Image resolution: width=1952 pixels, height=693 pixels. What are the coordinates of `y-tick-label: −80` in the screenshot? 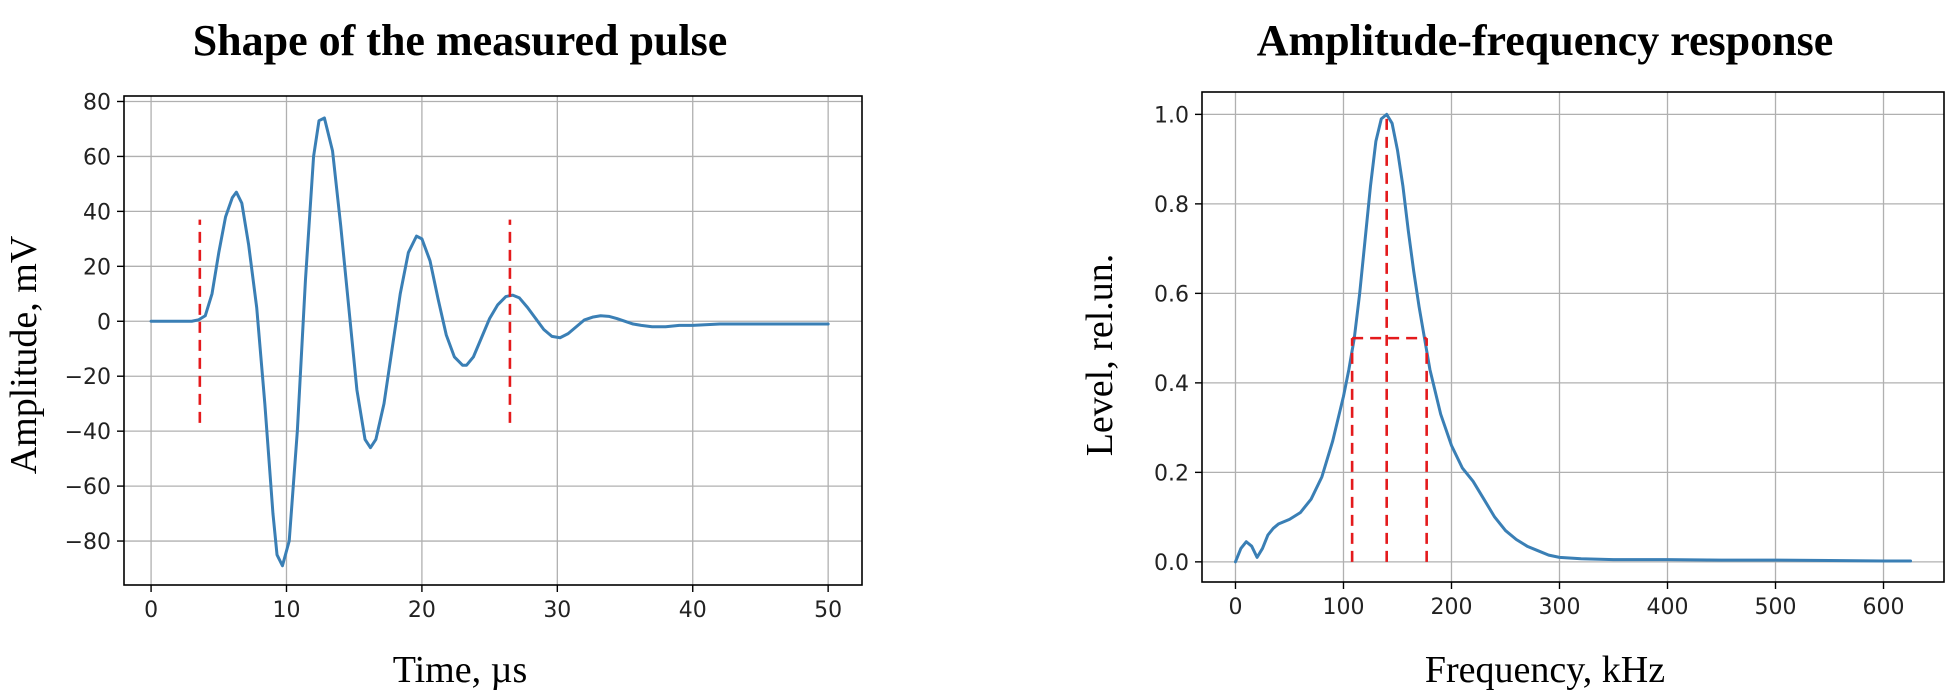 It's located at (88, 542).